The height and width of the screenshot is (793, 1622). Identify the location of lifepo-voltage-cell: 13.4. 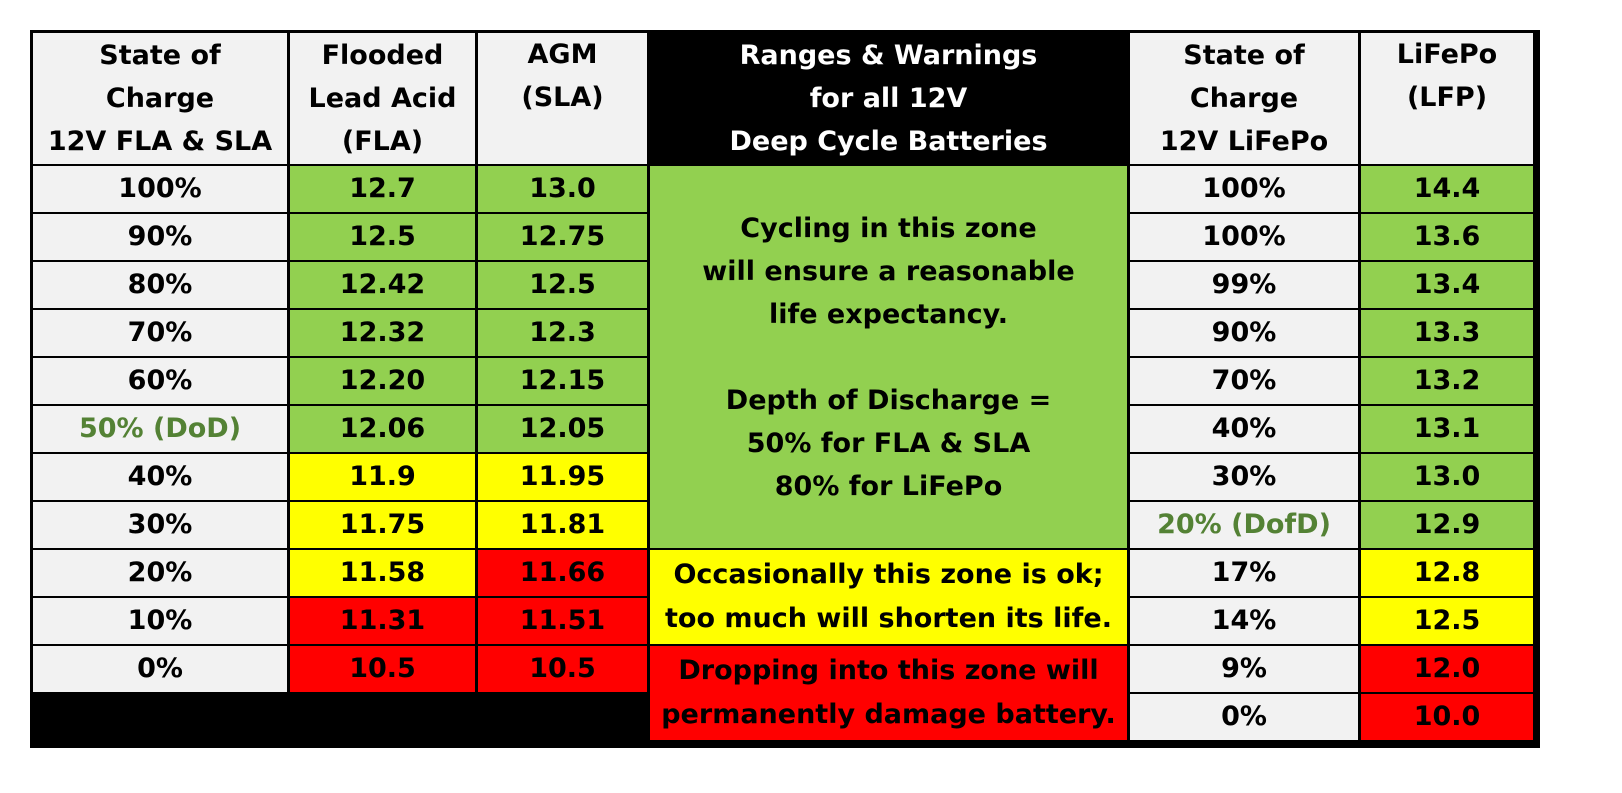
(1447, 285).